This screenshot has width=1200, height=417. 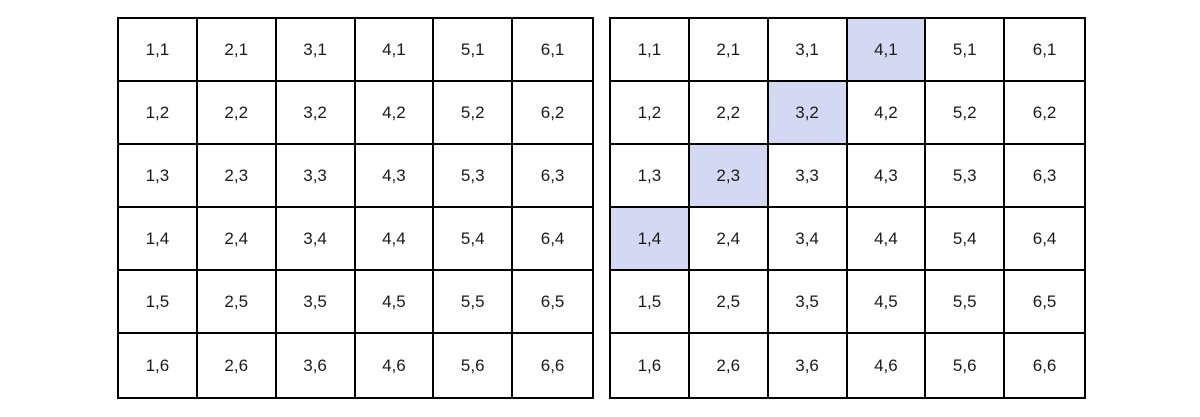 What do you see at coordinates (729, 176) in the screenshot?
I see `grid-cell-highlighted: 2,3` at bounding box center [729, 176].